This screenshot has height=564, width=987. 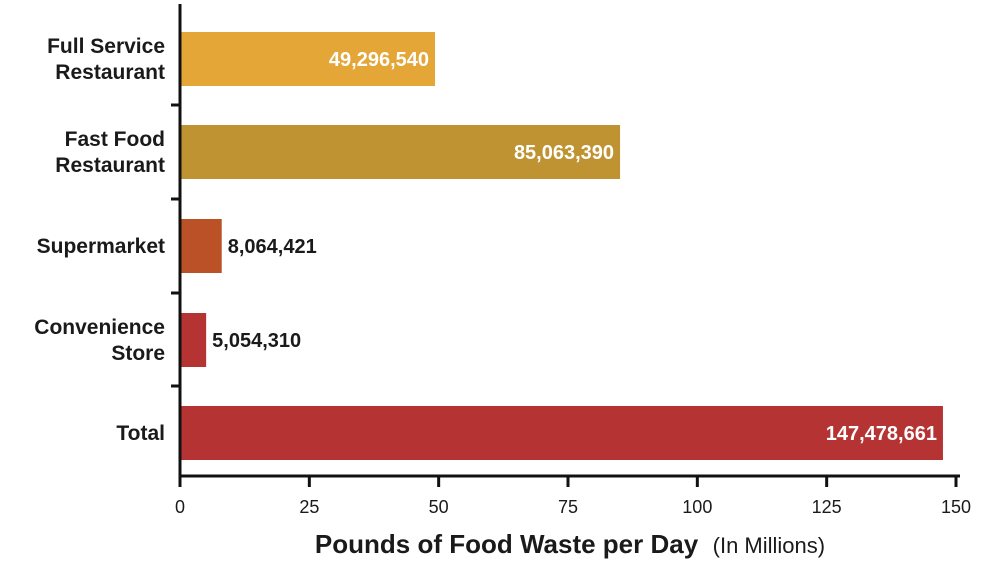 I want to click on category-label: Convenience Store, so click(x=99, y=340).